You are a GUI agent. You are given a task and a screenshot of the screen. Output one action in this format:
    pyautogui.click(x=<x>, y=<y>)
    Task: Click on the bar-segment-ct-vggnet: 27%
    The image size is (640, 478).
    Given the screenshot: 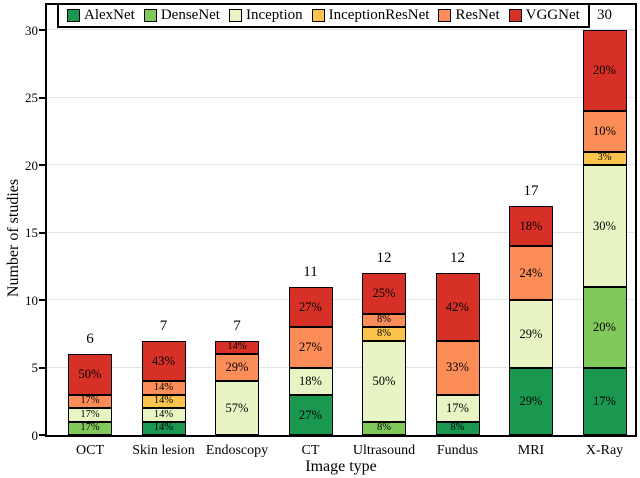 What is the action you would take?
    pyautogui.click(x=310, y=306)
    